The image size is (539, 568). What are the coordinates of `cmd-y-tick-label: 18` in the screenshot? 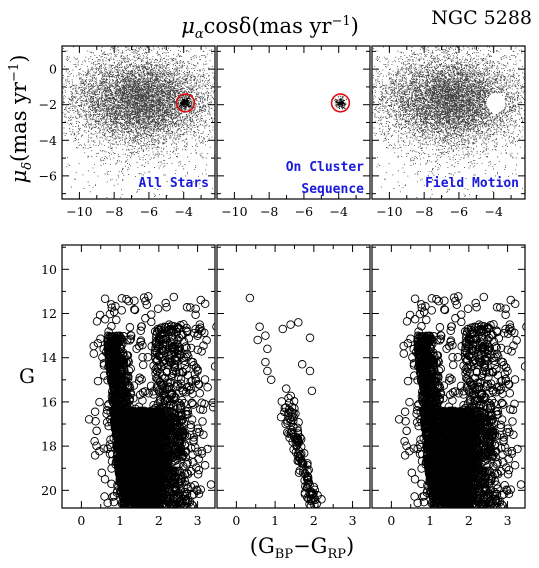 It's located at (49, 446).